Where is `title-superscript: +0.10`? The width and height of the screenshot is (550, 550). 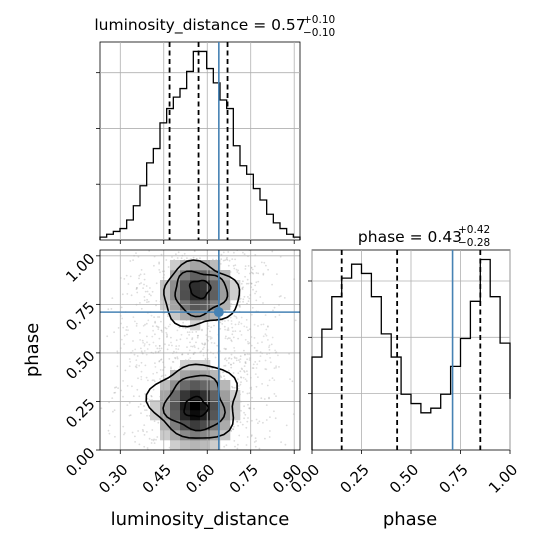
title-superscript: +0.10 is located at coordinates (319, 20).